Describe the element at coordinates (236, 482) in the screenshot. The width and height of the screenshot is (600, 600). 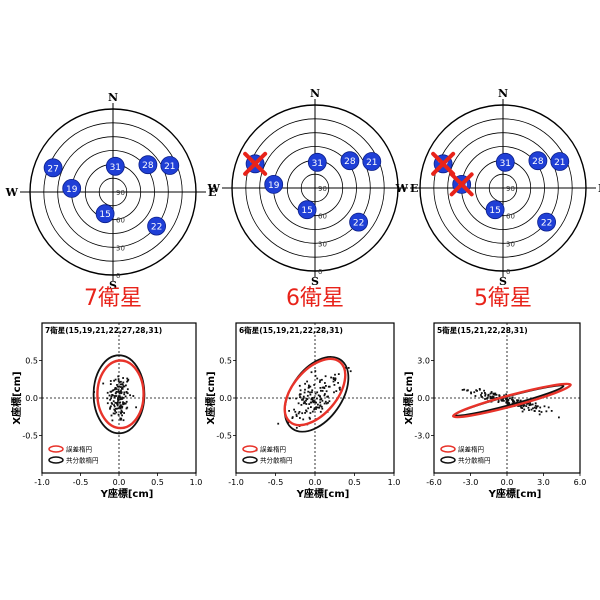
I see `x-tick-label: -1.0` at that location.